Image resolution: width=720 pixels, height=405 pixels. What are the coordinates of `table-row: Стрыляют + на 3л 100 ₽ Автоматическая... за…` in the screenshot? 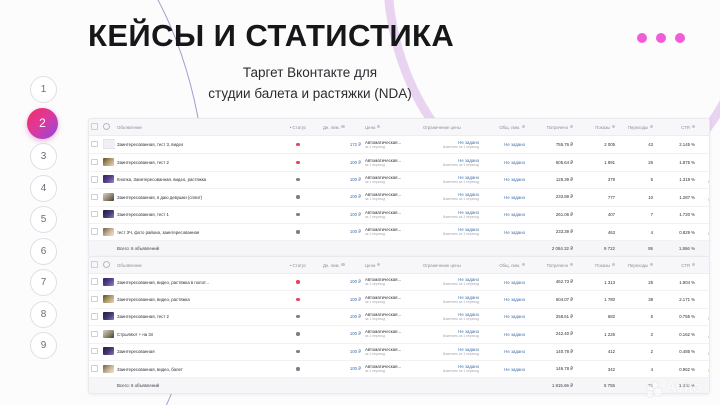 It's located at (399, 334).